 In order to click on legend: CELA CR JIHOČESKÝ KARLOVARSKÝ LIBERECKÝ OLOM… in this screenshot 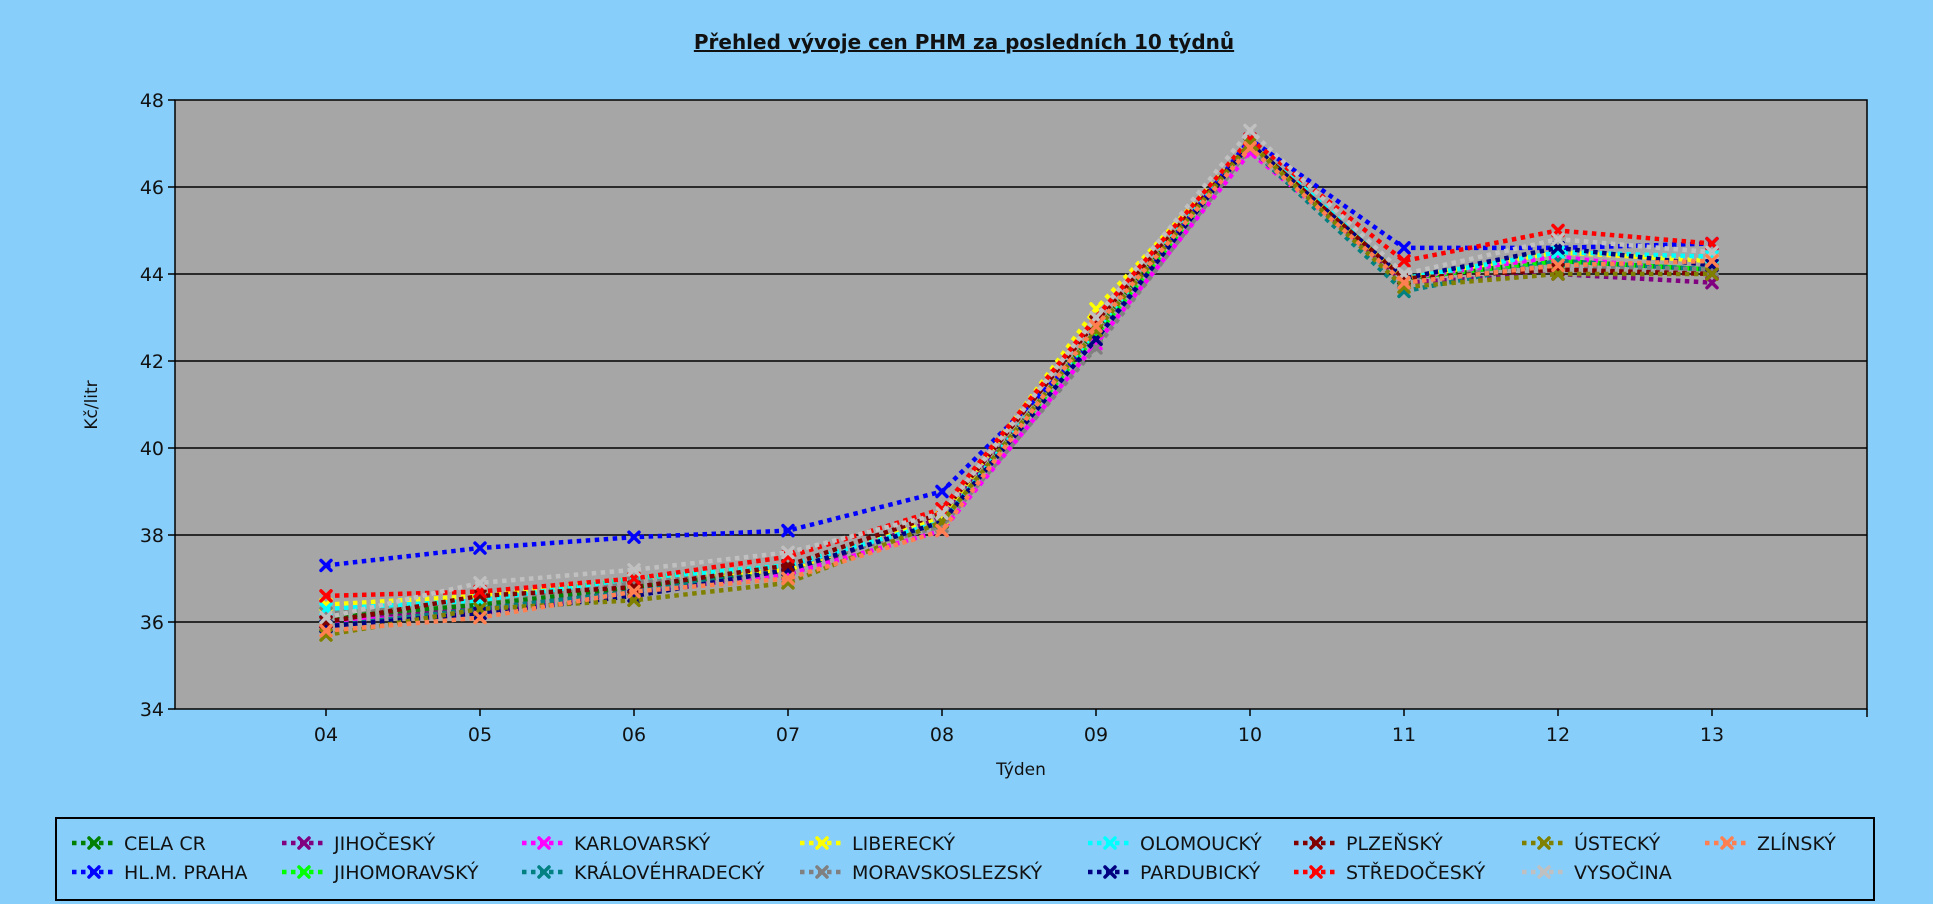, I will do `click(954, 857)`.